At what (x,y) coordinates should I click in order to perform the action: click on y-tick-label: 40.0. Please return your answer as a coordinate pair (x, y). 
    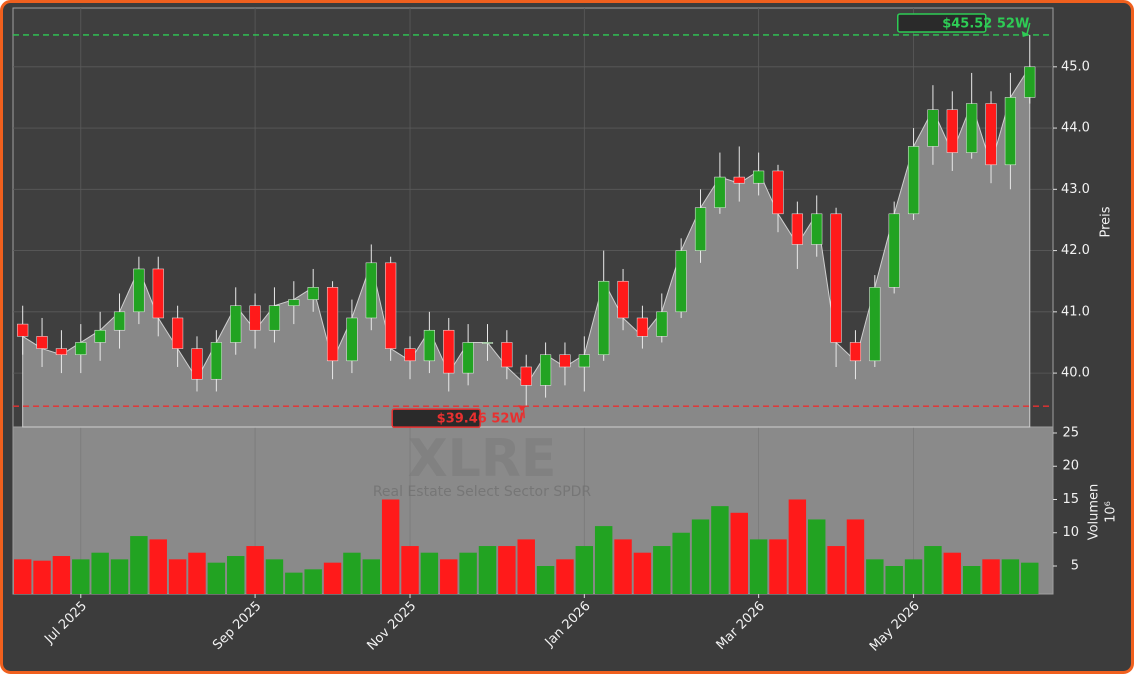
    Looking at the image, I should click on (1075, 373).